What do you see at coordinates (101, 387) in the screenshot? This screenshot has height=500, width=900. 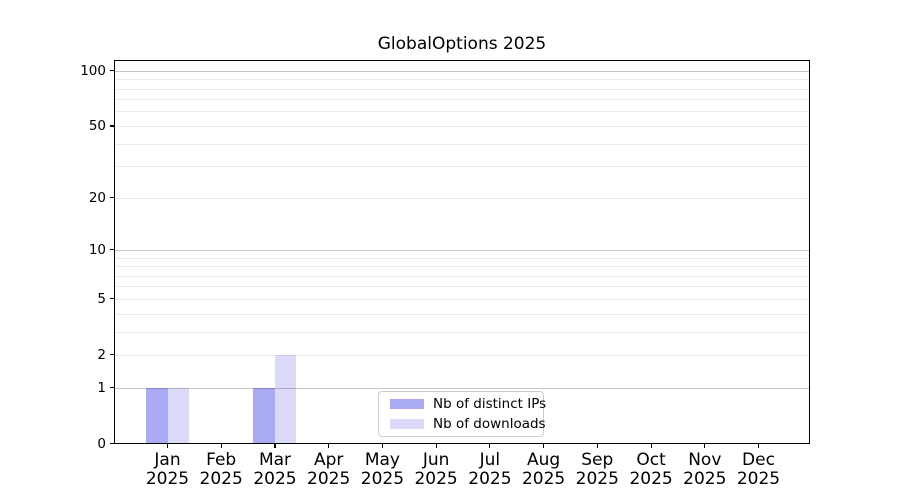 I see `y-tick-label-1: 1` at bounding box center [101, 387].